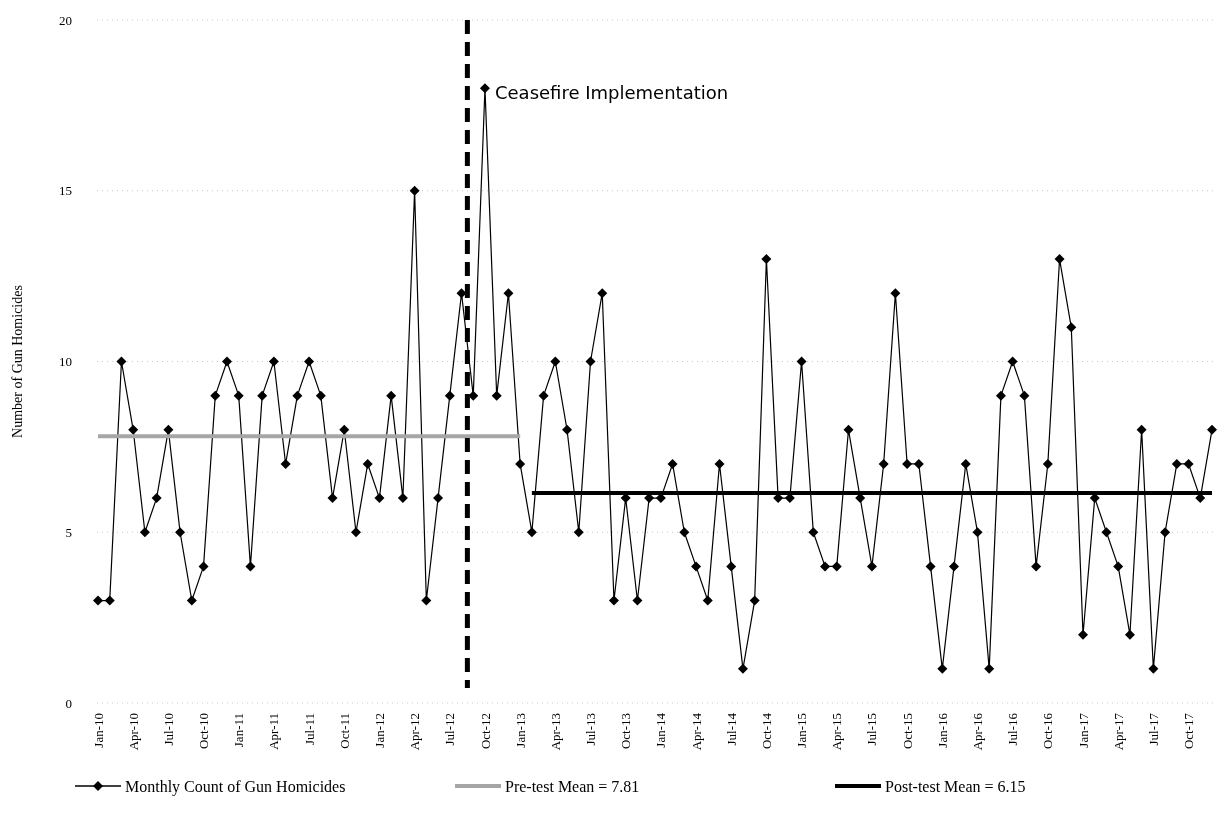 Image resolution: width=1230 pixels, height=814 pixels. What do you see at coordinates (611, 92) in the screenshot?
I see `annotation: Ceasefire Implementation` at bounding box center [611, 92].